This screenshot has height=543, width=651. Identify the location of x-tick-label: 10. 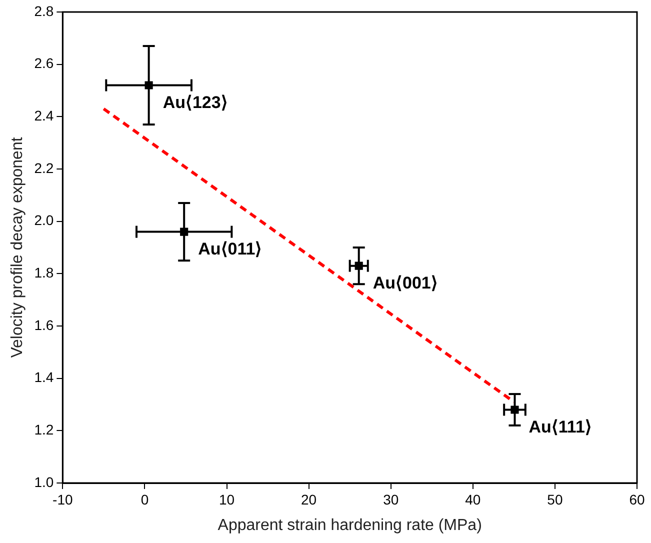
(226, 499).